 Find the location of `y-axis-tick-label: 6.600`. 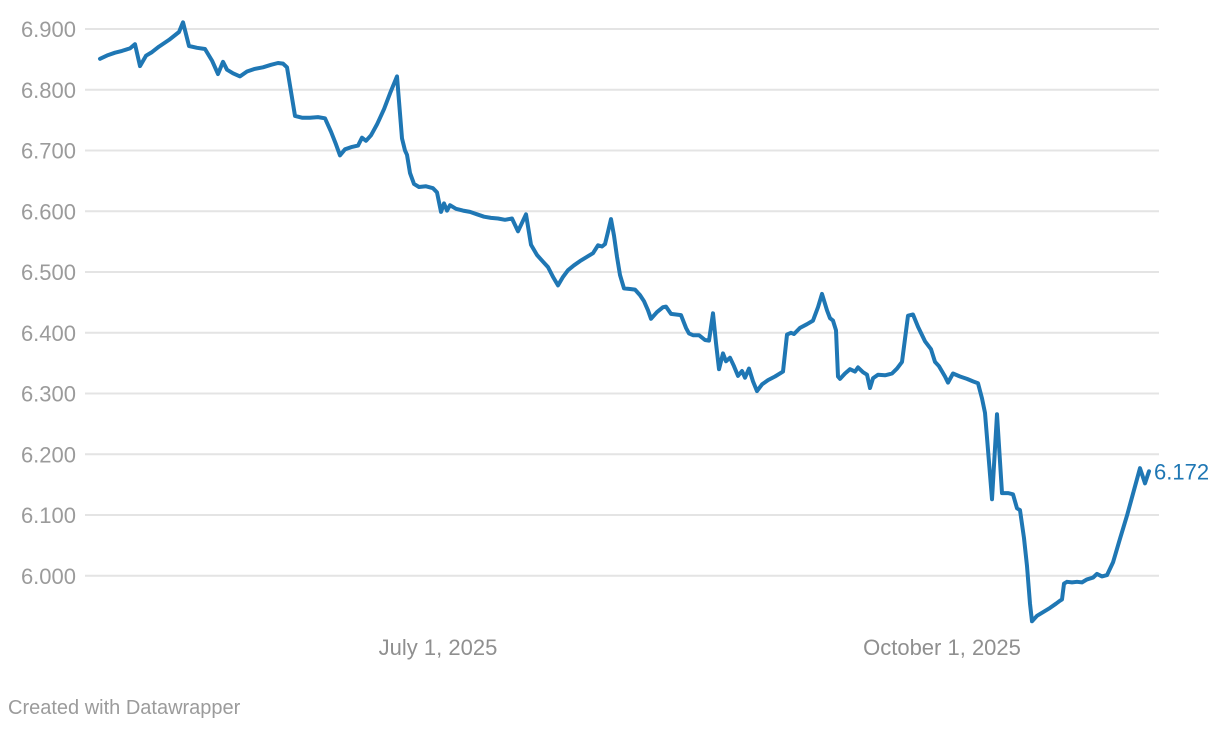

y-axis-tick-label: 6.600 is located at coordinates (48, 211).